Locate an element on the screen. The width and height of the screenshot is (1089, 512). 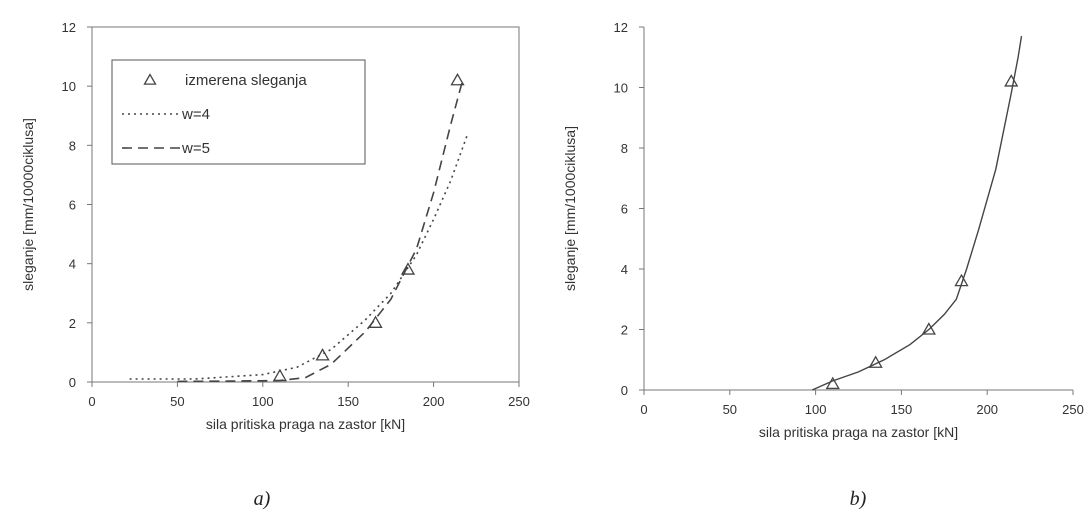
legend-marker-triangle is located at coordinates (150, 79).